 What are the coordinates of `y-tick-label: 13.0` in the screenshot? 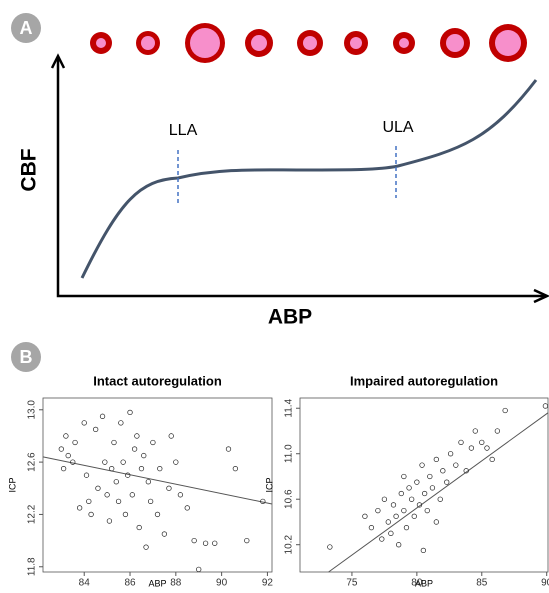 It's located at (32, 410).